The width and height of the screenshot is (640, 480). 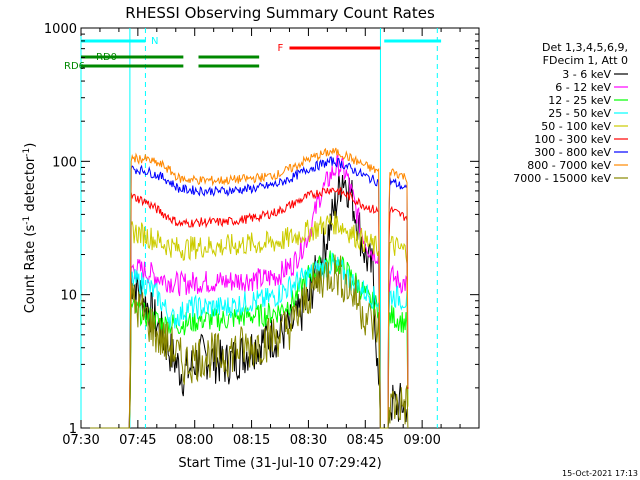 What do you see at coordinates (73, 429) in the screenshot?
I see `y-tick-label-0: 1` at bounding box center [73, 429].